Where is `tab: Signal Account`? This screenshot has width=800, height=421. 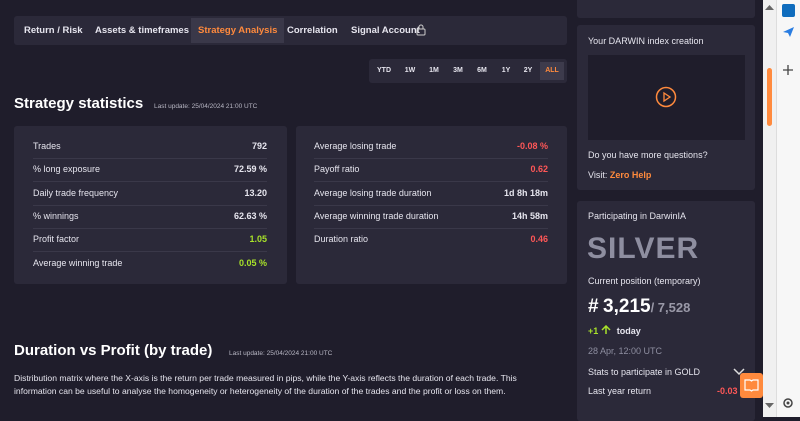 tab: Signal Account is located at coordinates (385, 30).